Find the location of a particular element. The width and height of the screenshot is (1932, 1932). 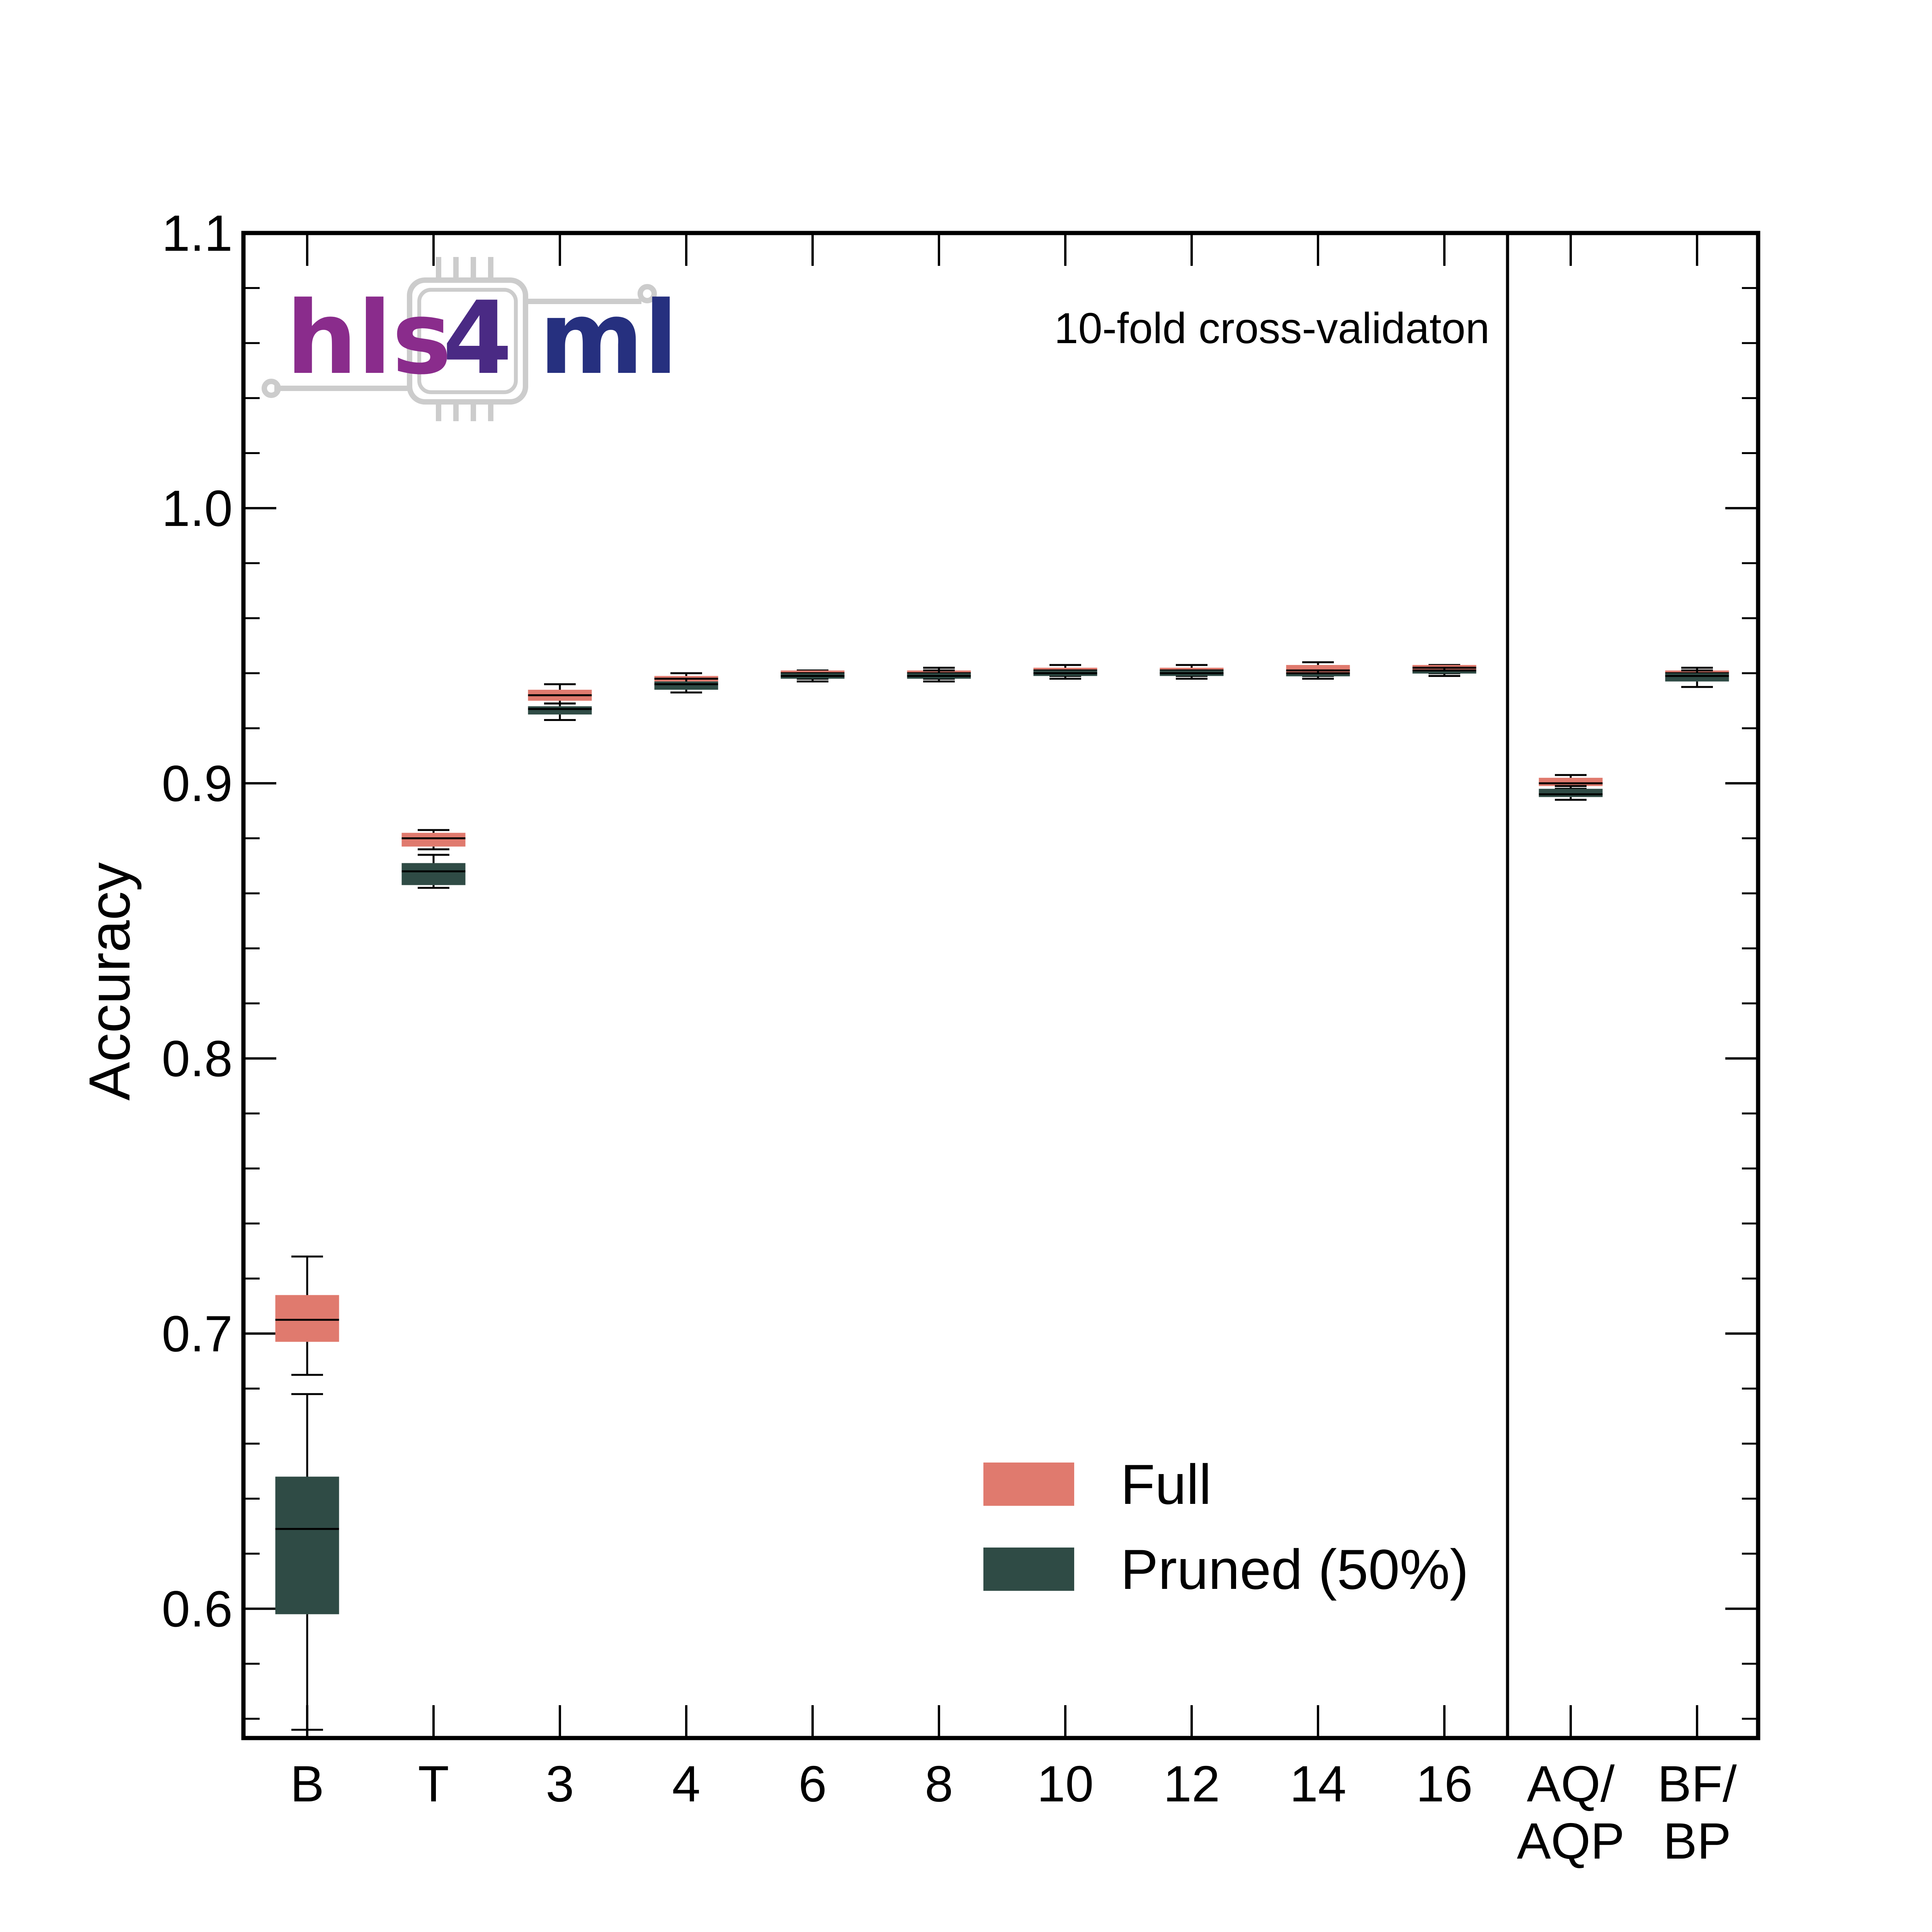

y-axis-label: Accuracy is located at coordinates (110, 982).